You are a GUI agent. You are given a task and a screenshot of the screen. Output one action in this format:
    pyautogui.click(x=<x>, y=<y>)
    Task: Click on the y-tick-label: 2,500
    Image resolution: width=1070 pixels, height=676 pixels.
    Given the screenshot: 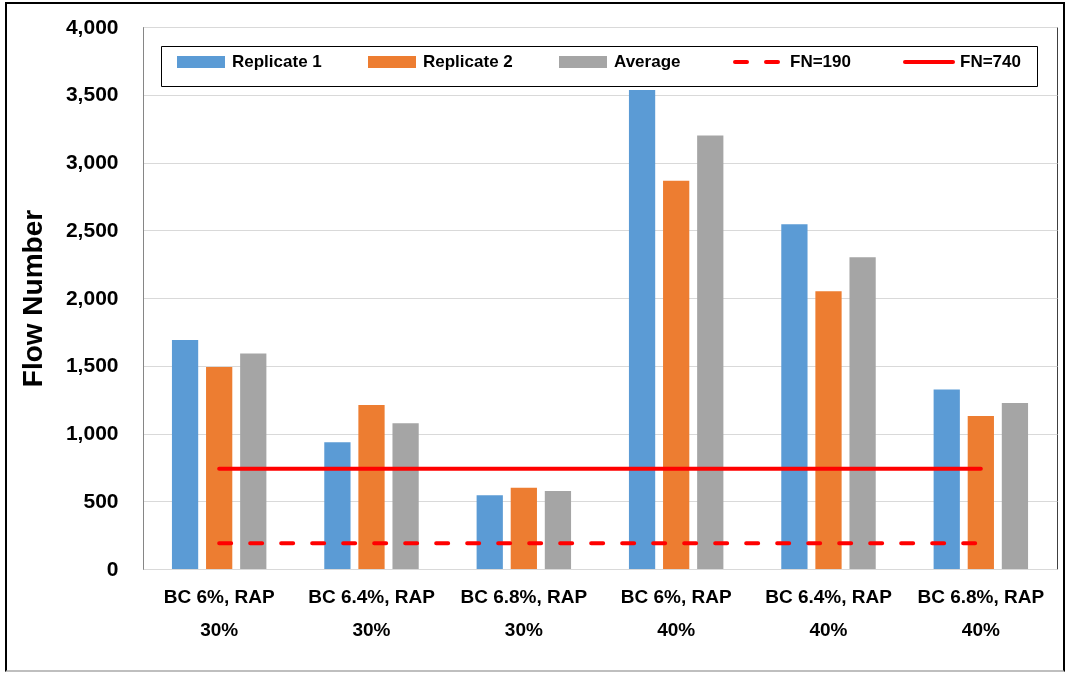 What is the action you would take?
    pyautogui.click(x=92, y=229)
    